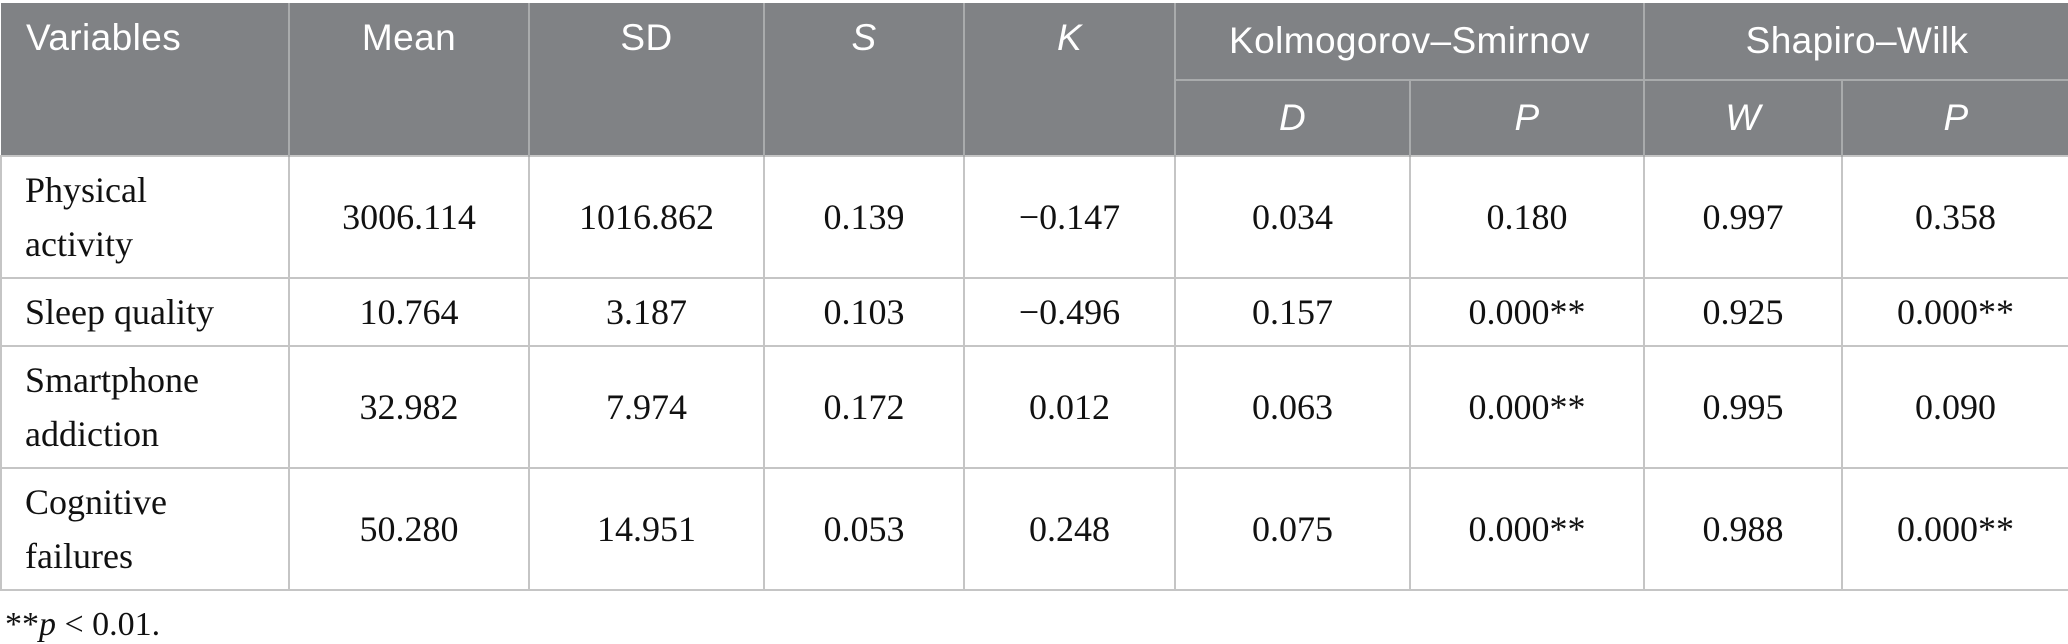 The width and height of the screenshot is (2068, 644). I want to click on sw-w-cell: 0.988, so click(1743, 529).